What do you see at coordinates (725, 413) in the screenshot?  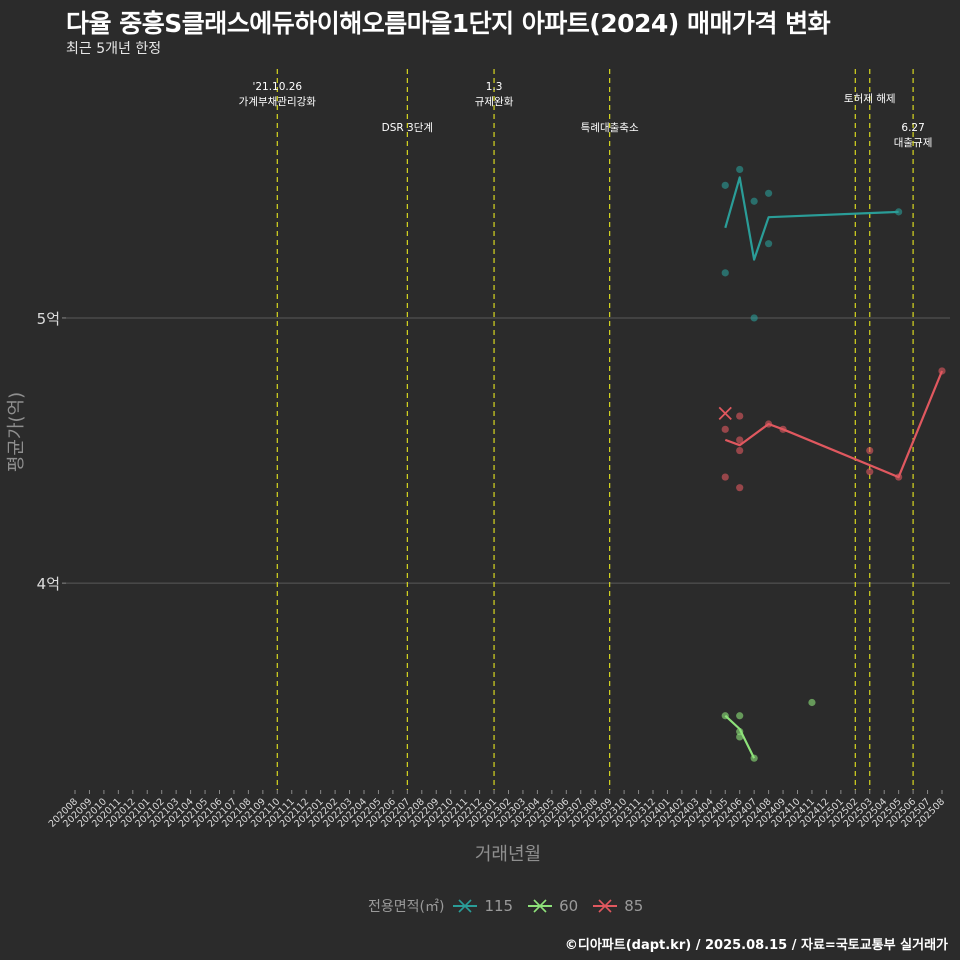 I see `cross-mark-85-0-b` at bounding box center [725, 413].